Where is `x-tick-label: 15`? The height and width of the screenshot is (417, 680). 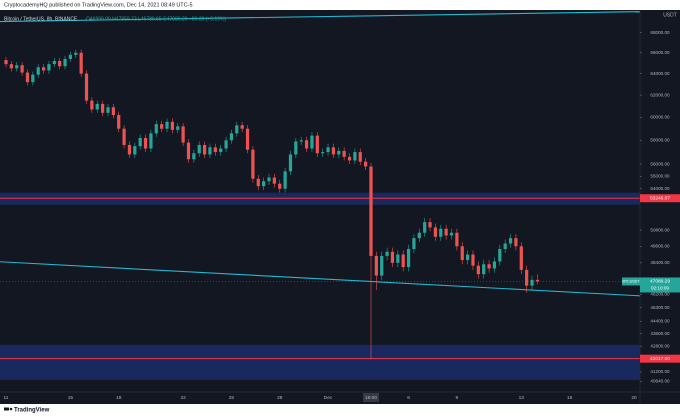
x-tick-label: 15 is located at coordinates (71, 398).